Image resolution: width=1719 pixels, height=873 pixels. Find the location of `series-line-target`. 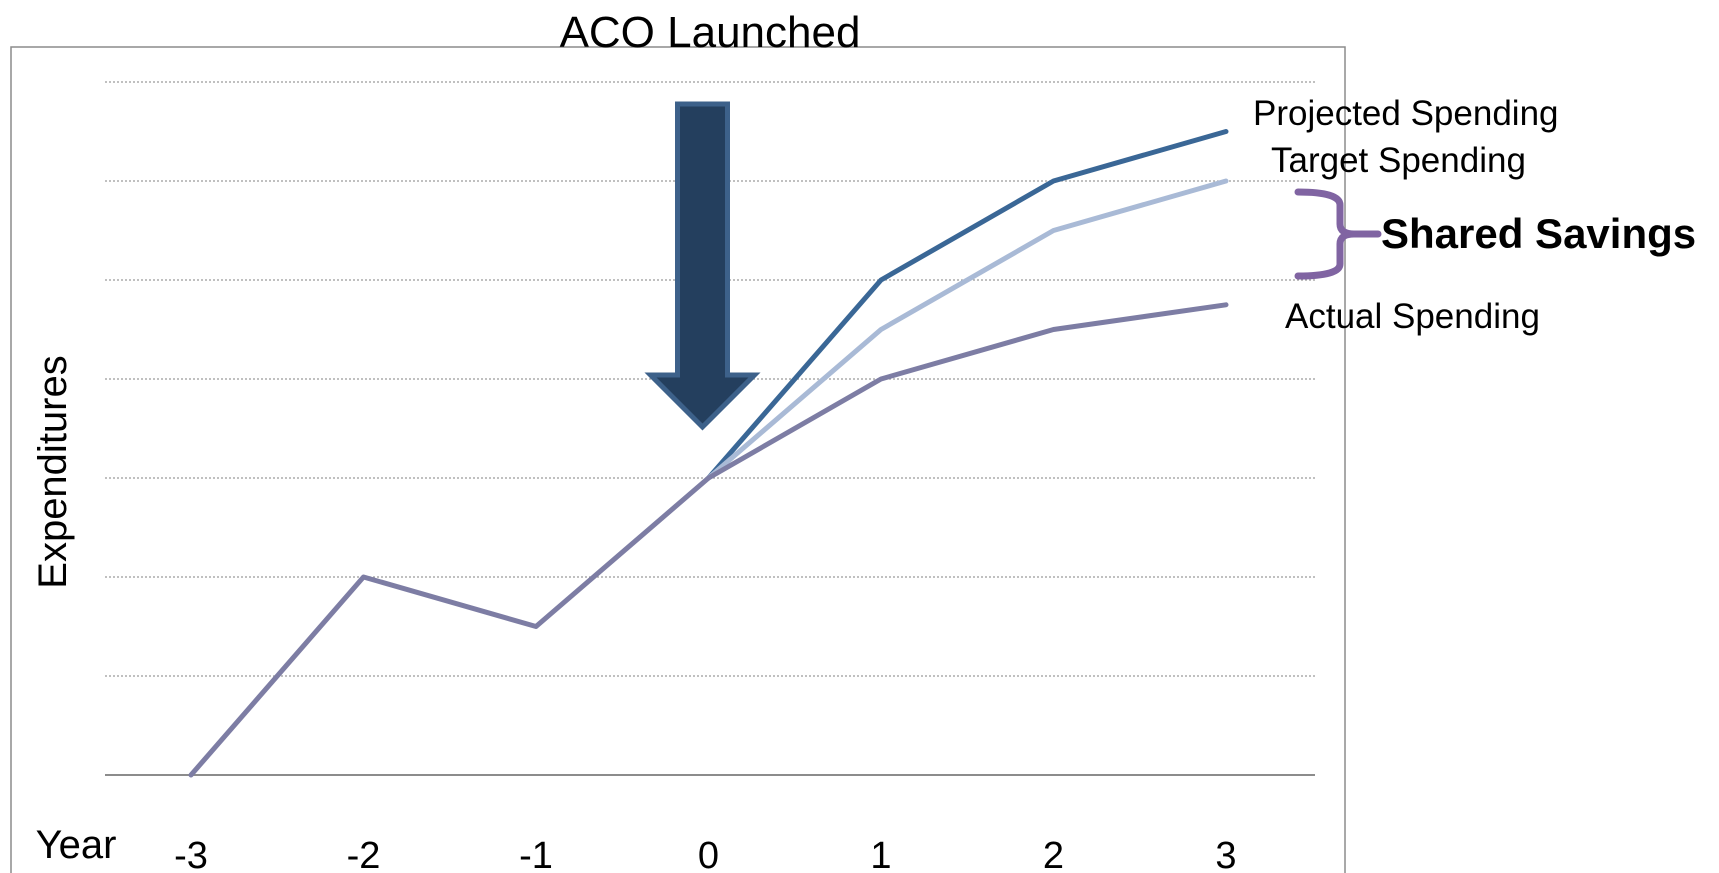

series-line-target is located at coordinates (967, 329).